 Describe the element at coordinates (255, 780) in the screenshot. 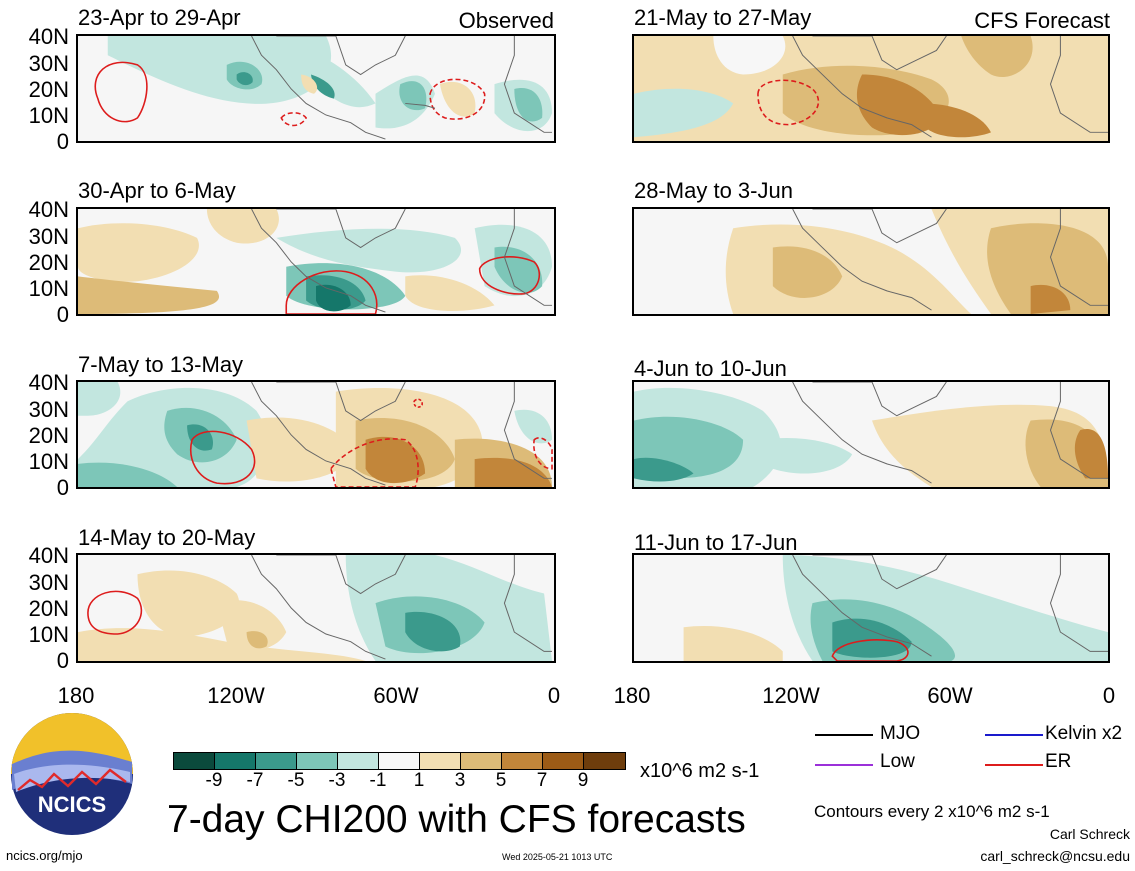

I see `colorbar-label: -7` at that location.